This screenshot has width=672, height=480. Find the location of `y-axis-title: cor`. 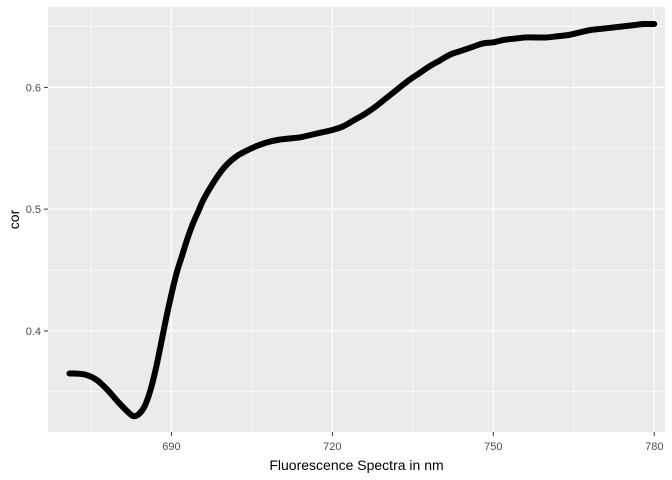

y-axis-title: cor is located at coordinates (14, 219).